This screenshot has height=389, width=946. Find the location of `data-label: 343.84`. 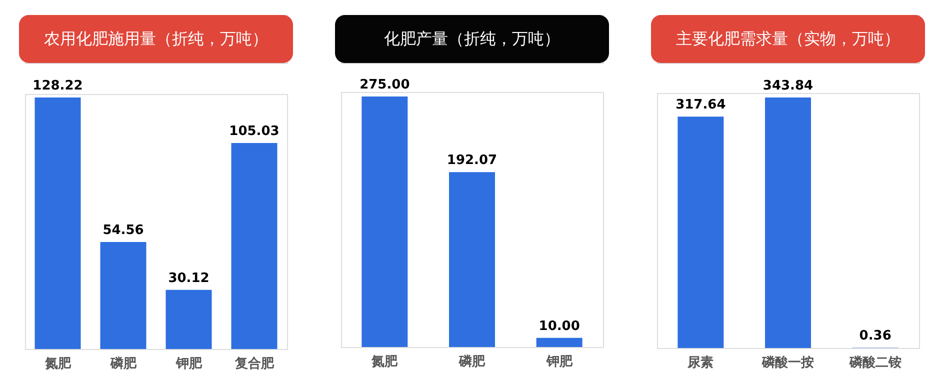

data-label: 343.84 is located at coordinates (788, 86).